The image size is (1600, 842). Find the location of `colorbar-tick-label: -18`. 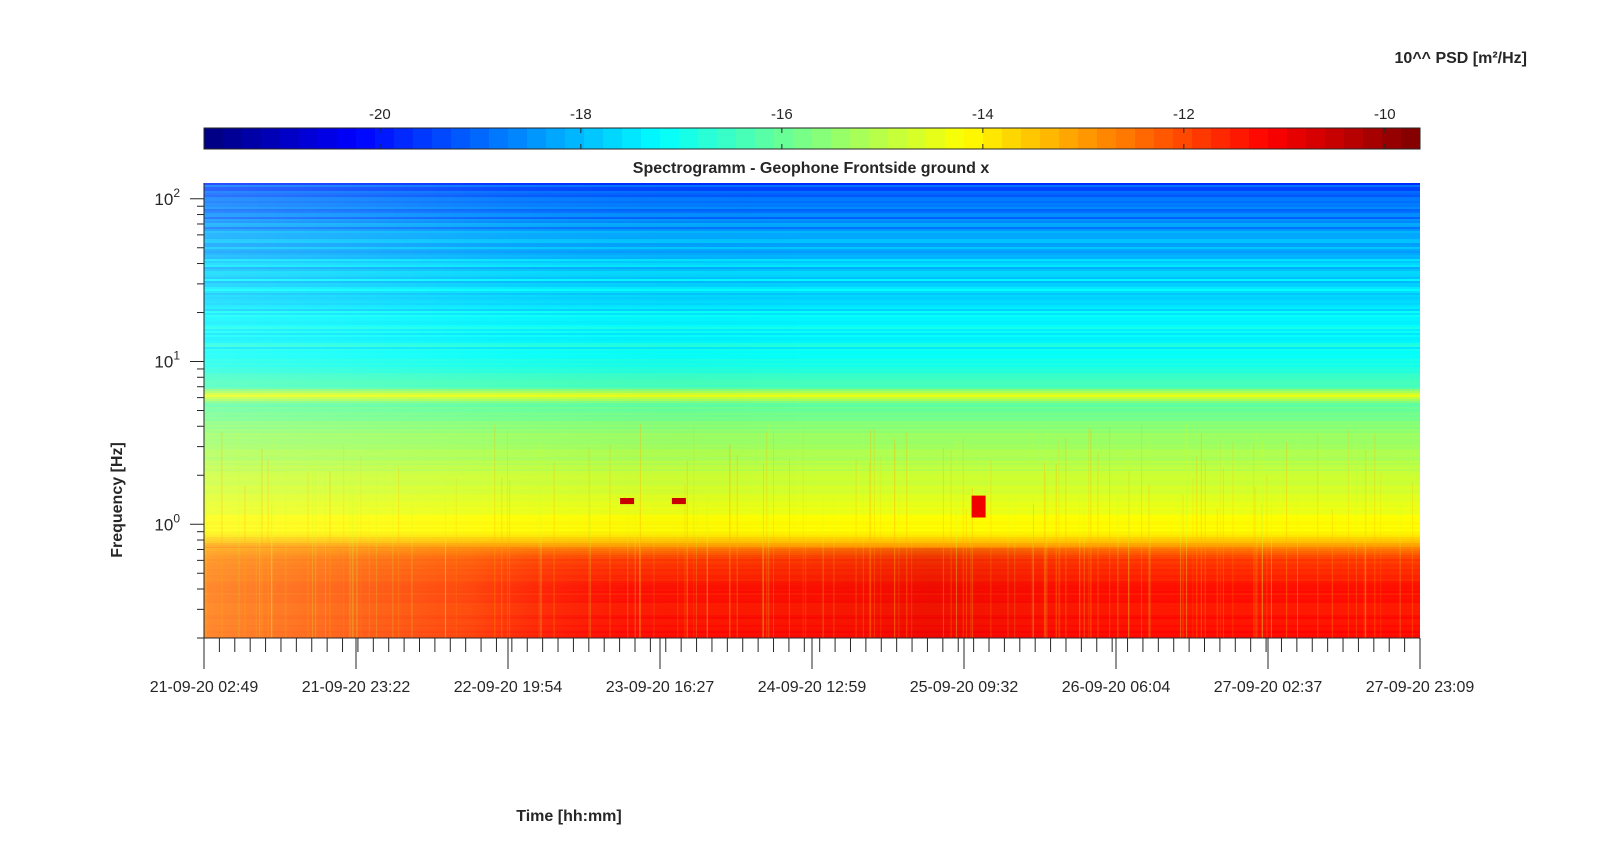

colorbar-tick-label: -18 is located at coordinates (581, 114).